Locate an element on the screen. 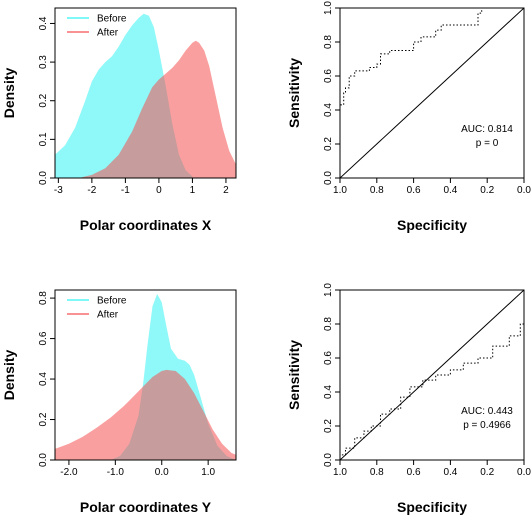 The width and height of the screenshot is (532, 522). p-value: p = 0 is located at coordinates (487, 143).